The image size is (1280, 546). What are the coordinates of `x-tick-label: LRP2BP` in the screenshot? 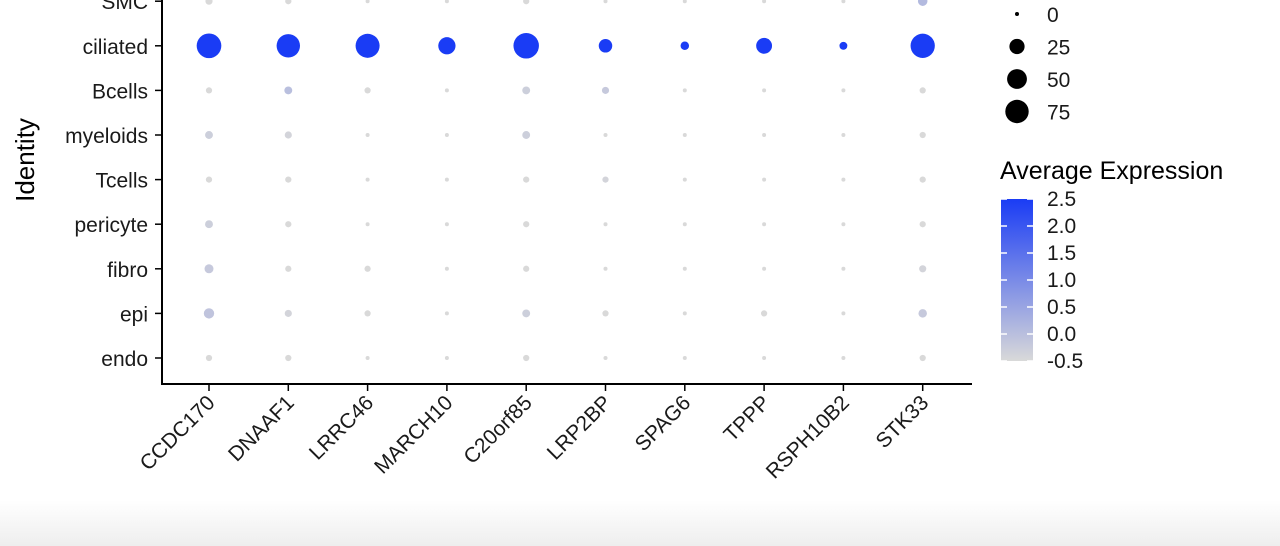 It's located at (579, 427).